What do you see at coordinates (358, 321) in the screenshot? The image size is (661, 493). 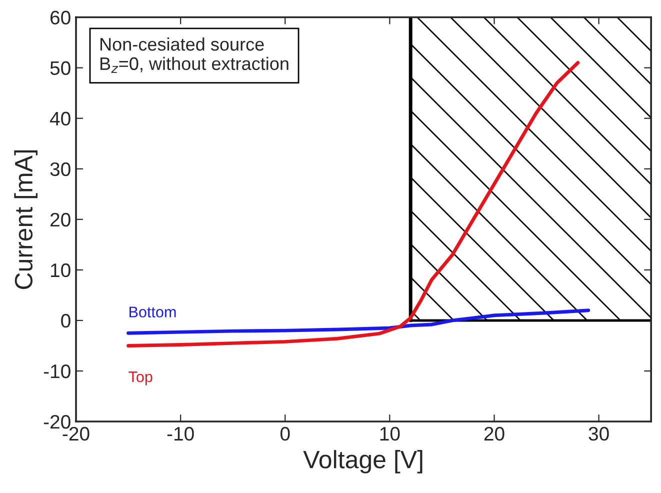 I see `line-series` at bounding box center [358, 321].